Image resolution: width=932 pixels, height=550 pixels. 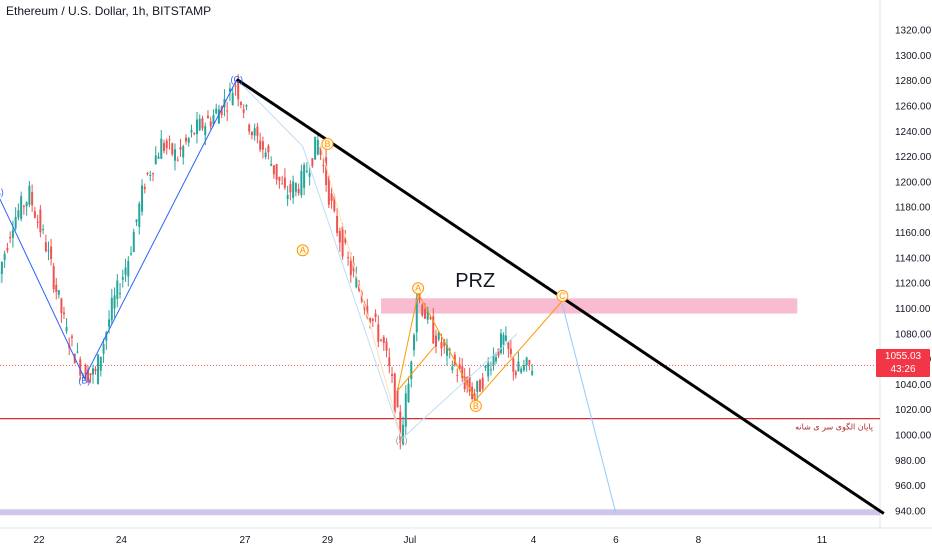 I want to click on chart-title: Ethereum / U.S. Dollar, 1h, BITSTAMP, so click(x=109, y=11).